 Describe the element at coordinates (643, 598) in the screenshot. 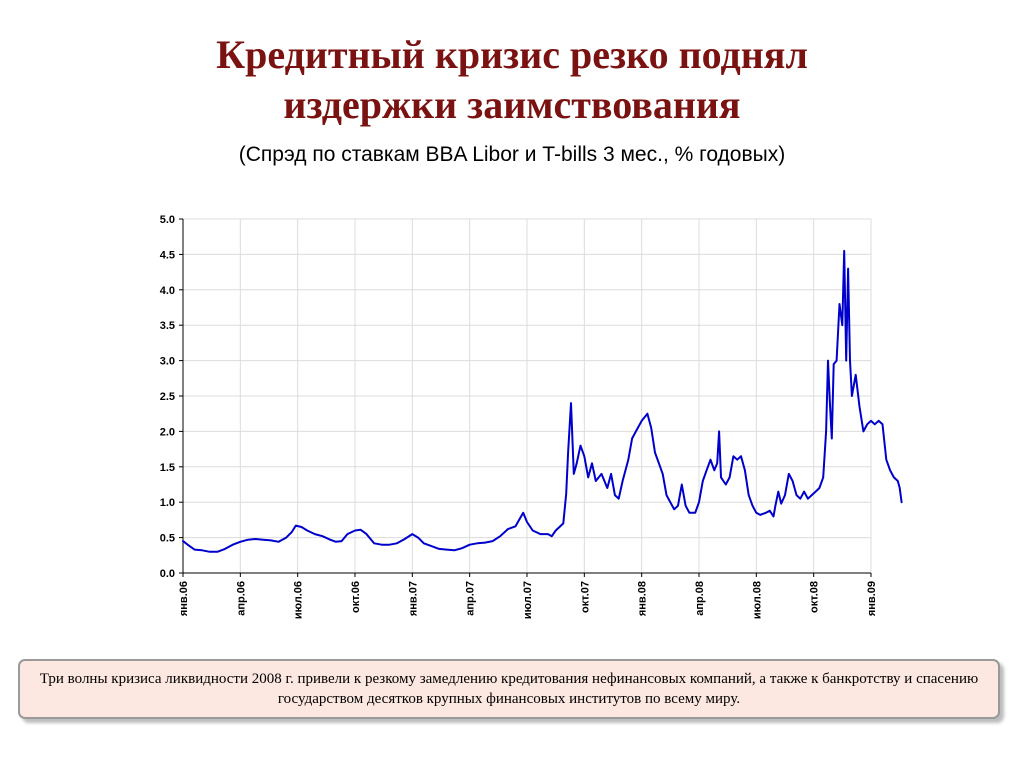

I see `x-tick-label: янв.08` at that location.